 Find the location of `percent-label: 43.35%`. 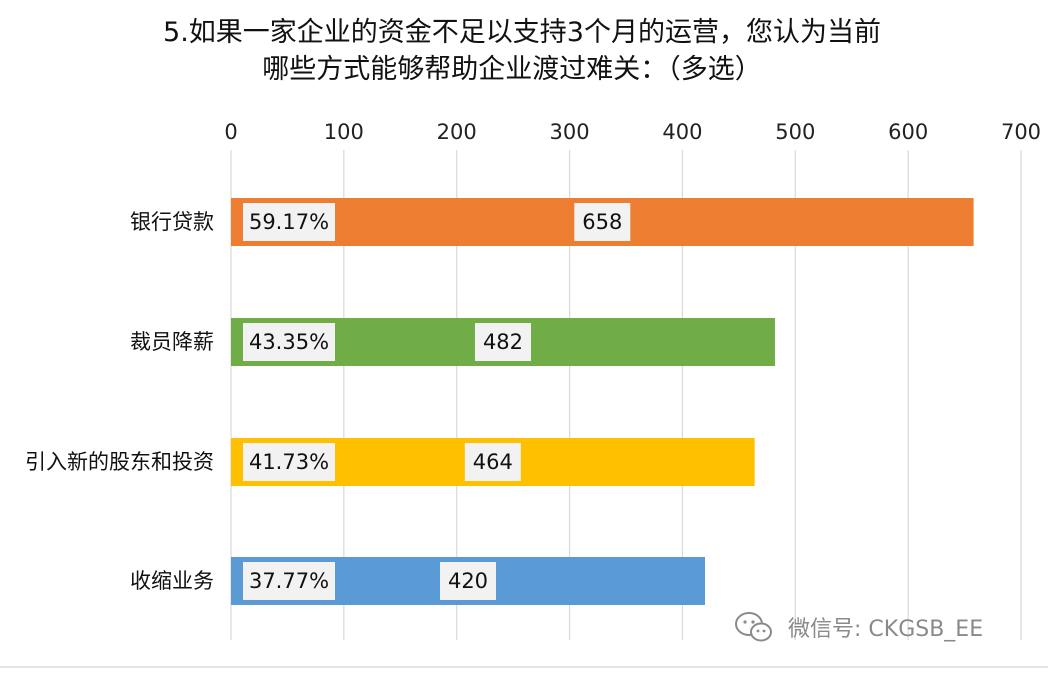

percent-label: 43.35% is located at coordinates (289, 342).